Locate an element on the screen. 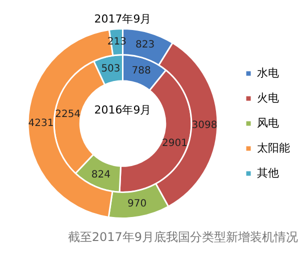 This screenshot has height=277, width=308. data-label: 824 is located at coordinates (100, 174).